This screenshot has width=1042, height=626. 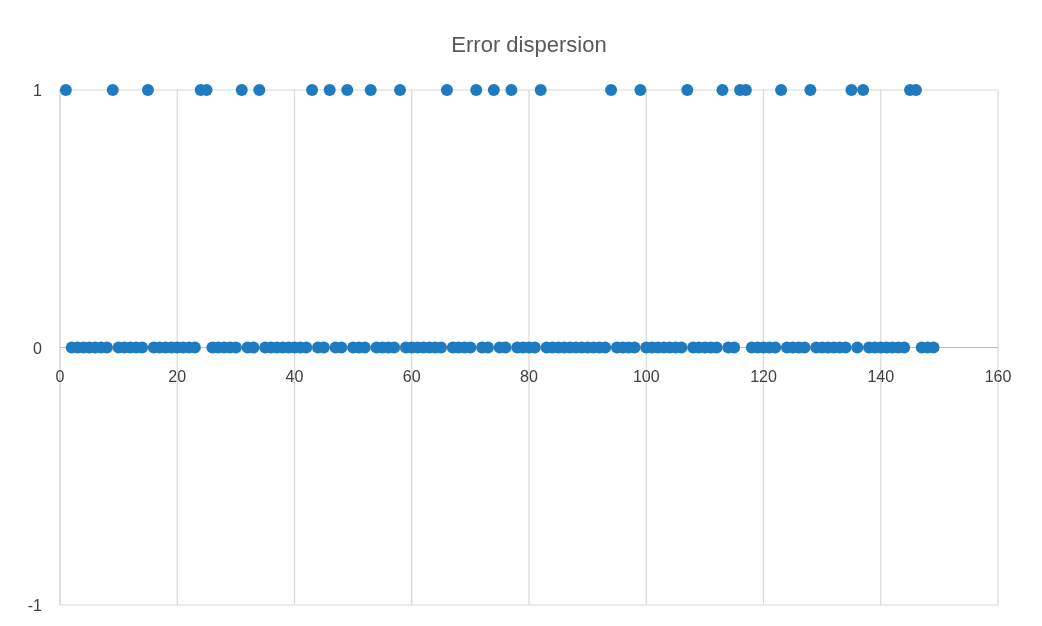 What do you see at coordinates (38, 348) in the screenshot?
I see `y-tick-label: 0` at bounding box center [38, 348].